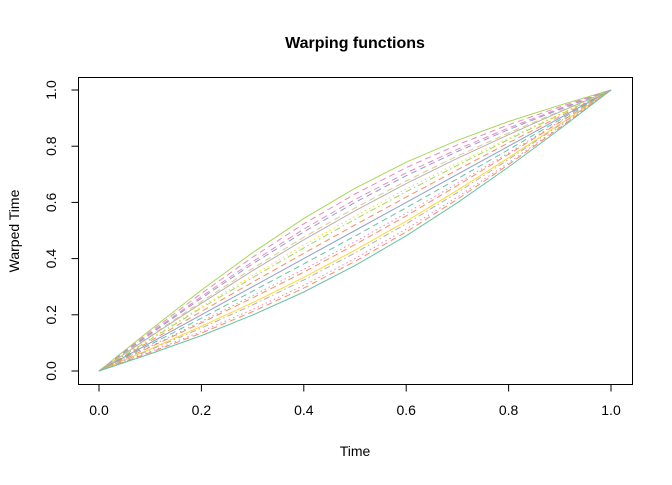  What do you see at coordinates (51, 371) in the screenshot?
I see `y-tick-label: 0.0` at bounding box center [51, 371].